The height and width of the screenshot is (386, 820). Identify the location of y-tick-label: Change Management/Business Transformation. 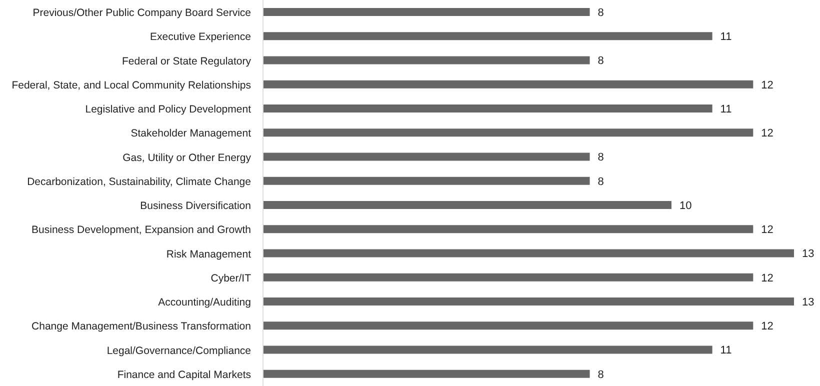
(142, 326).